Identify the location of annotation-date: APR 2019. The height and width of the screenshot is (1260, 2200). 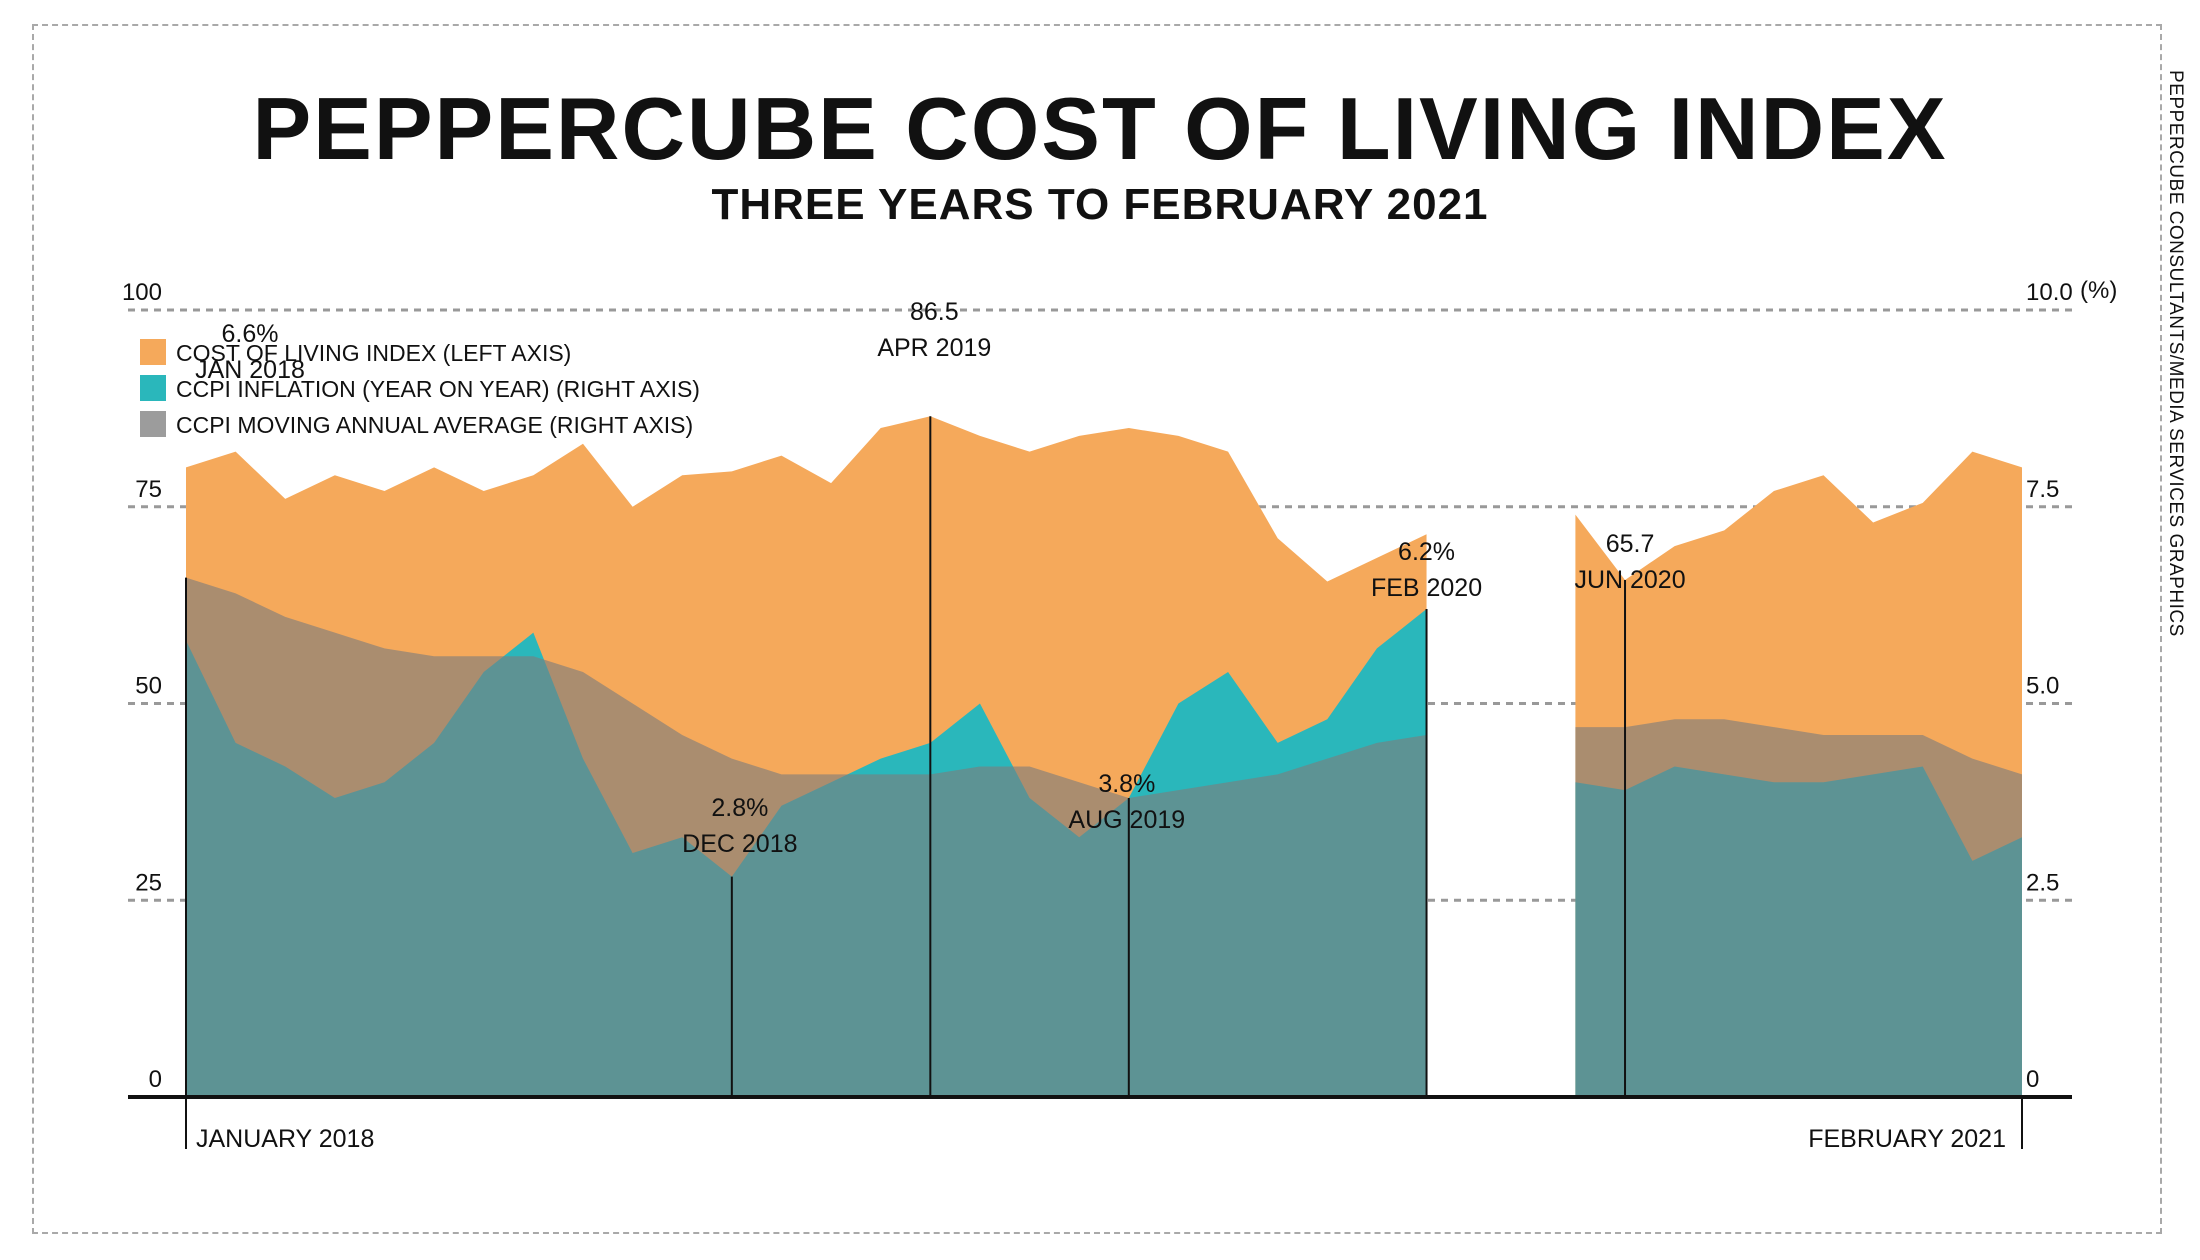
(934, 348).